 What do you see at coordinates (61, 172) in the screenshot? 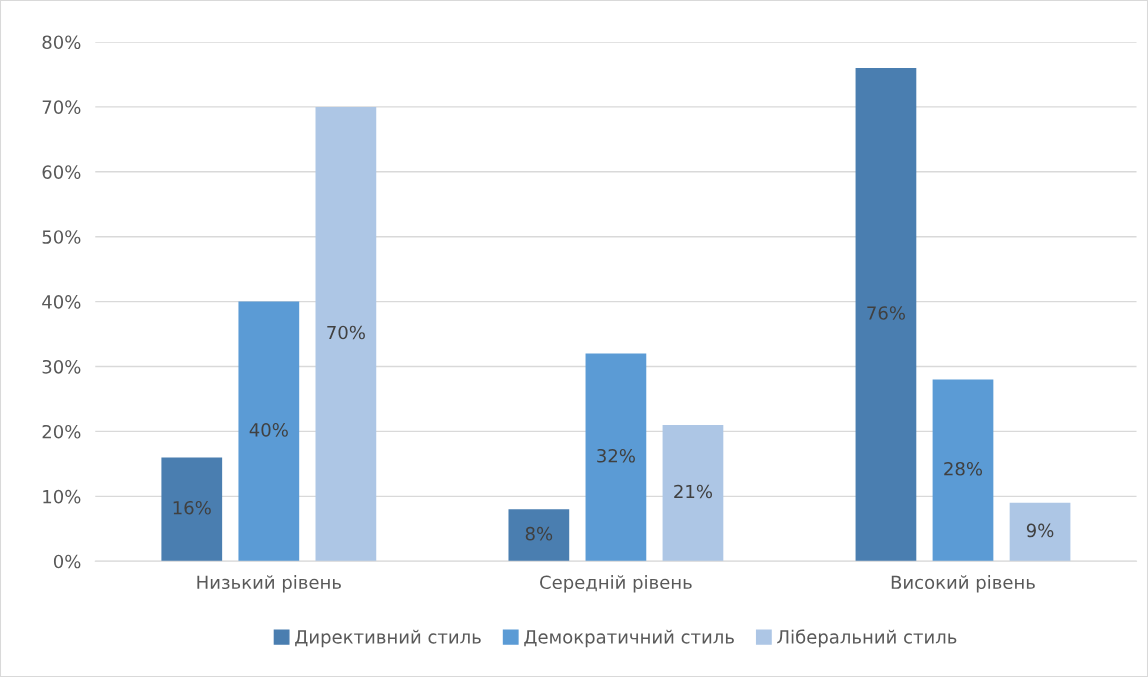
I see `y-tick-label: 60%` at bounding box center [61, 172].